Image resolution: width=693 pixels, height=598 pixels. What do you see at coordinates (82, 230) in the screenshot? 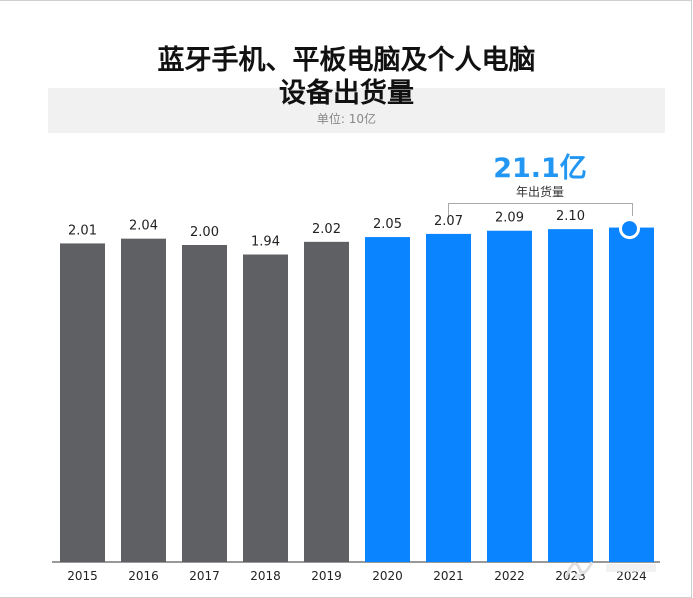
I see `data-label-2015: 2.01` at bounding box center [82, 230].